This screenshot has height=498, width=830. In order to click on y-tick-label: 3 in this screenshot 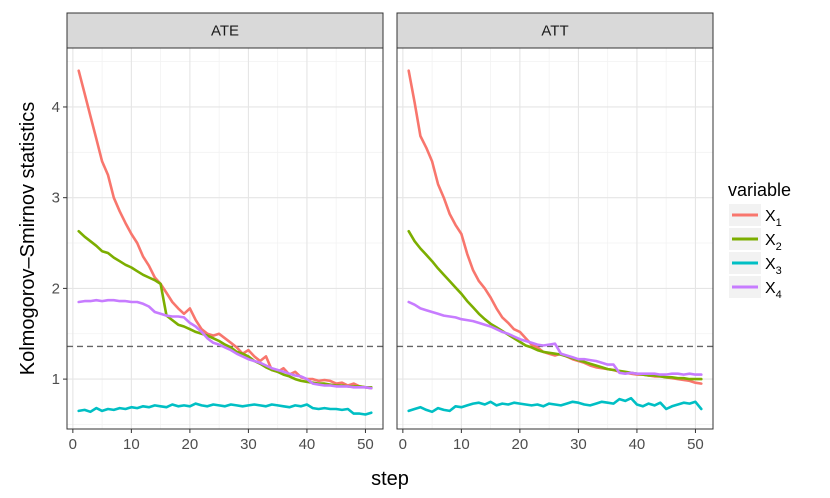, I will do `click(56, 198)`.